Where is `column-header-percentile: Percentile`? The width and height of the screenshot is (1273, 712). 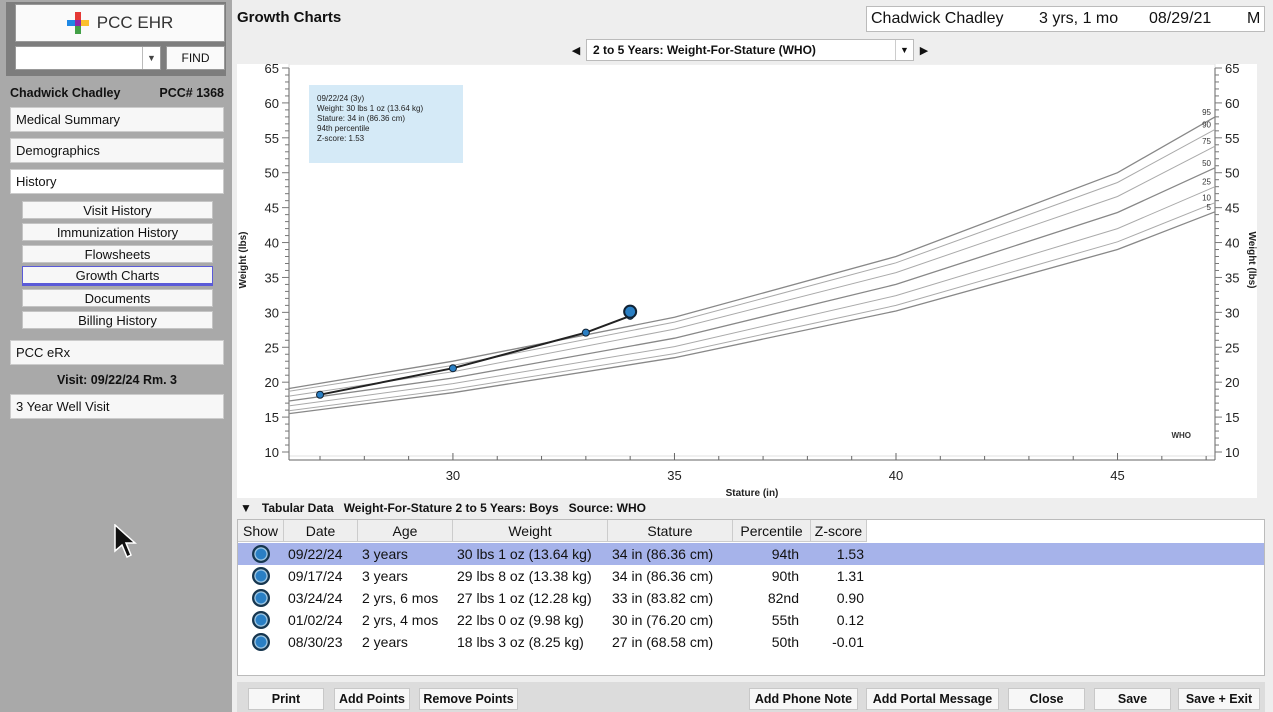 column-header-percentile: Percentile is located at coordinates (772, 531).